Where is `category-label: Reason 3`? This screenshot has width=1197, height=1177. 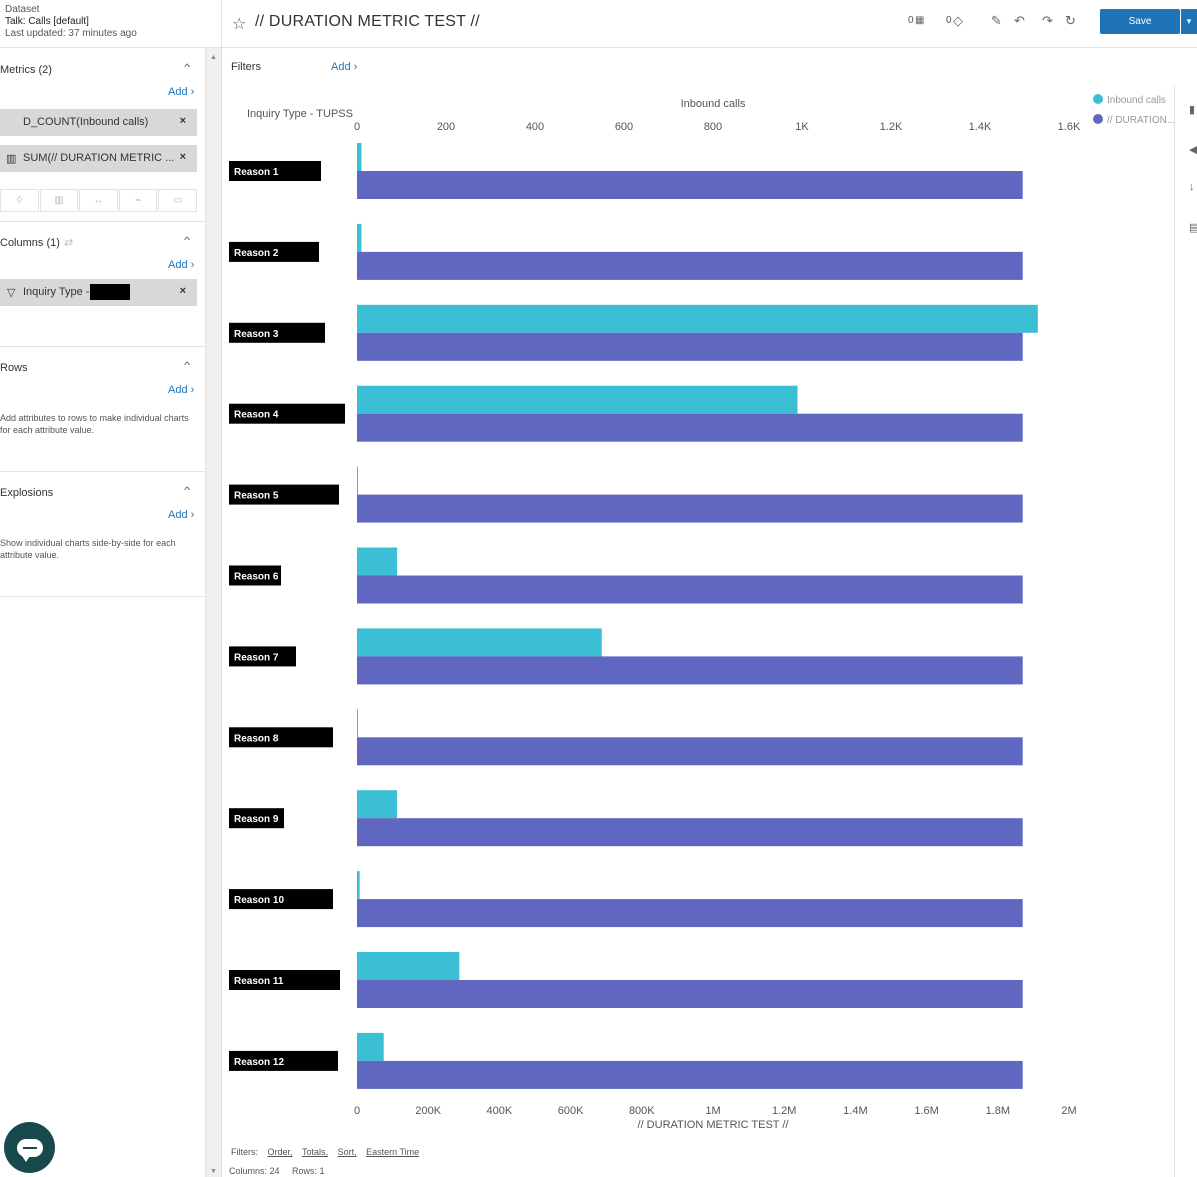 category-label: Reason 3 is located at coordinates (256, 334).